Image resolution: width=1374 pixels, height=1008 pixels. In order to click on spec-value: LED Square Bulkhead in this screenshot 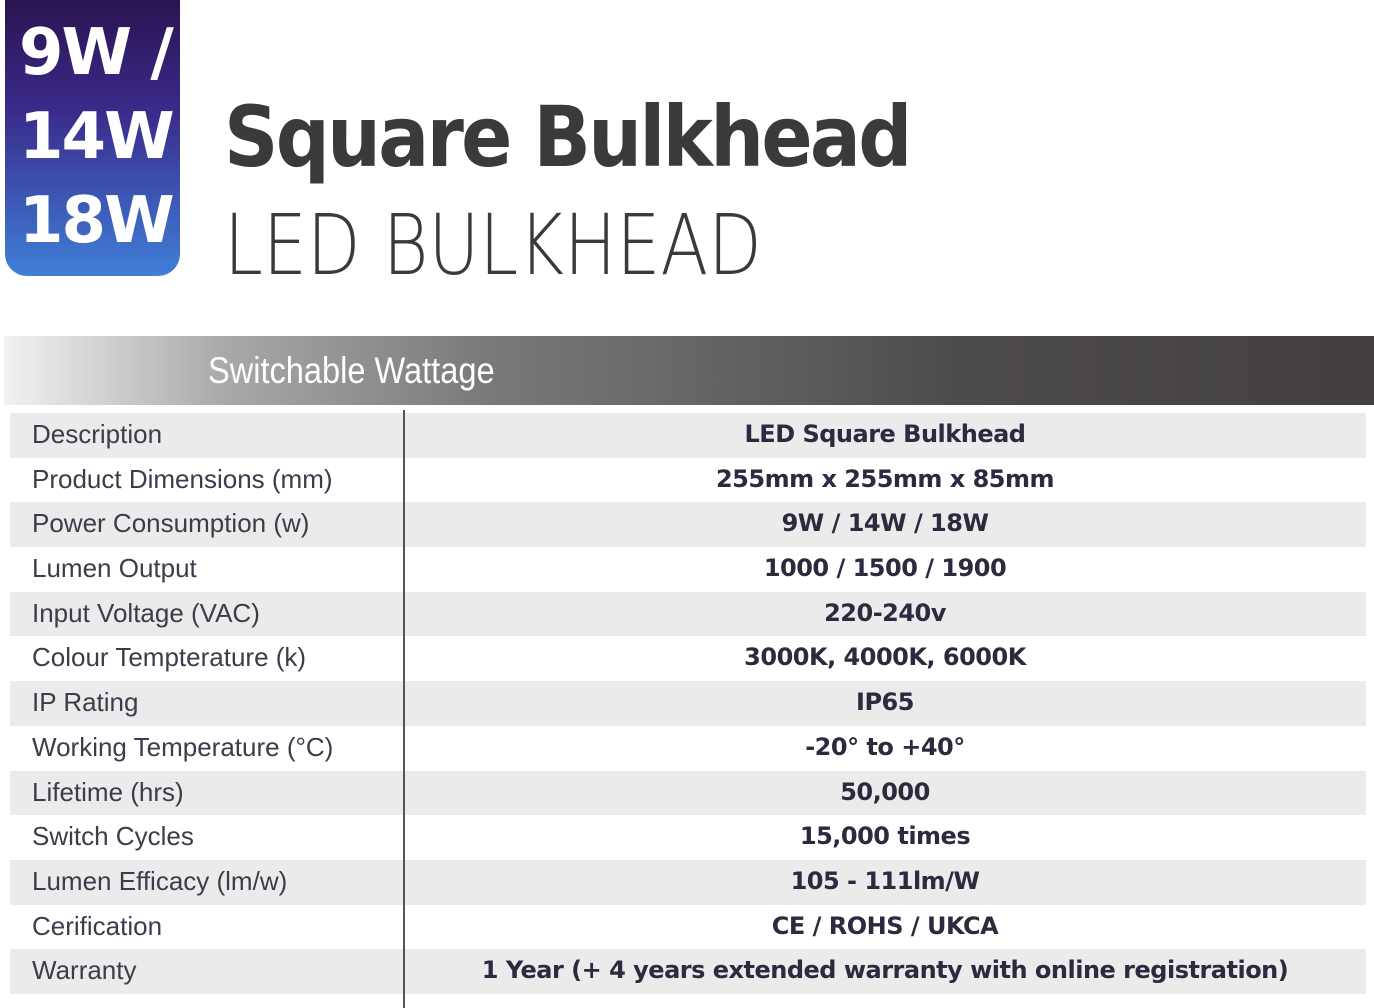, I will do `click(885, 434)`.